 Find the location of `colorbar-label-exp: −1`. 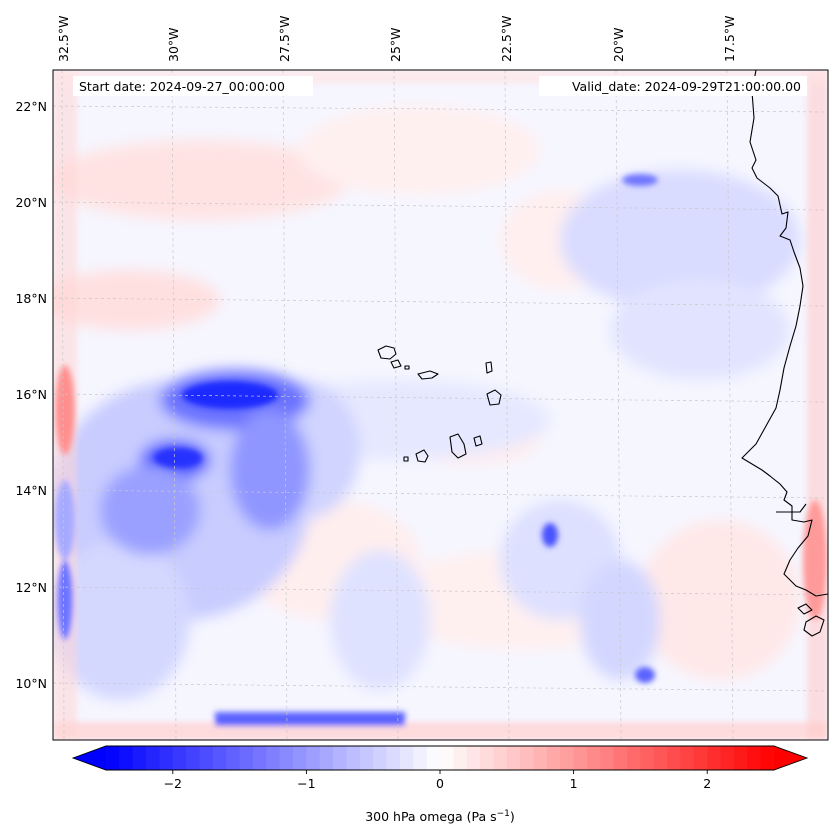

colorbar-label-exp: −1 is located at coordinates (503, 814).